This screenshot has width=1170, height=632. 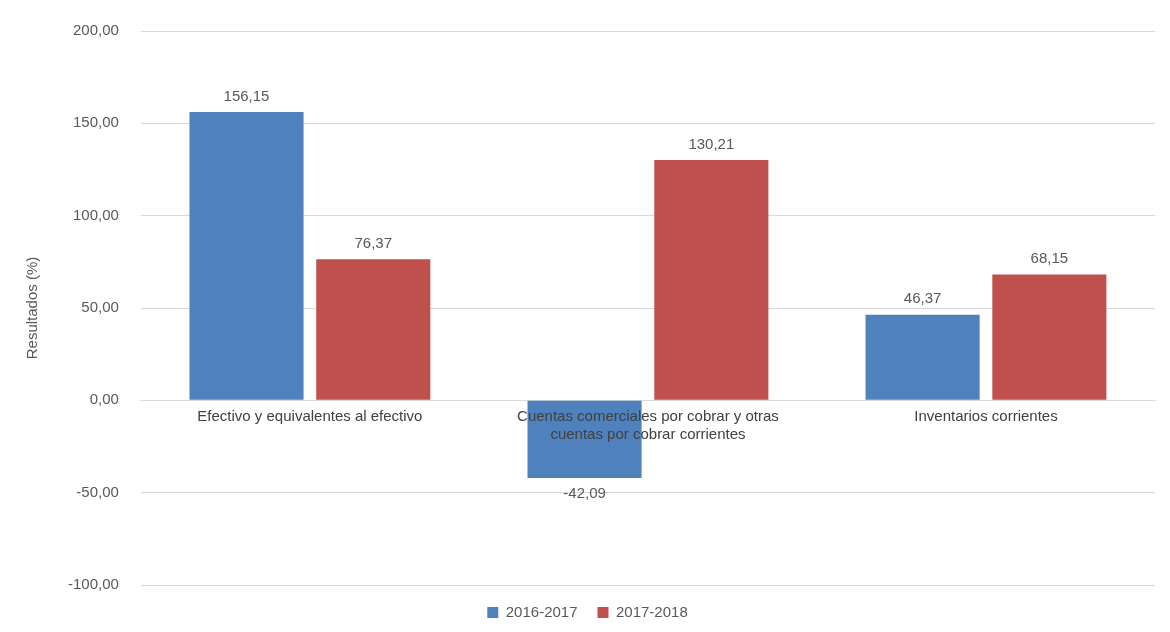 What do you see at coordinates (584, 492) in the screenshot?
I see `data-label: -42,09` at bounding box center [584, 492].